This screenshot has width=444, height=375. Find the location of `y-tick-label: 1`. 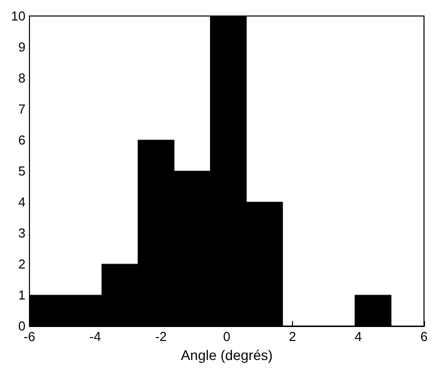

y-tick-label: 1 is located at coordinates (22, 295).